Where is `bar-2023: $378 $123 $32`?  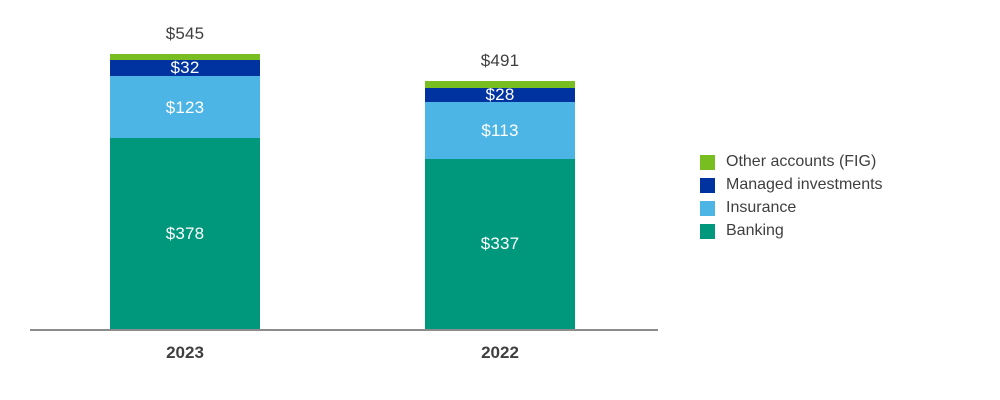
bar-2023: $378 $123 $32 is located at coordinates (185, 191).